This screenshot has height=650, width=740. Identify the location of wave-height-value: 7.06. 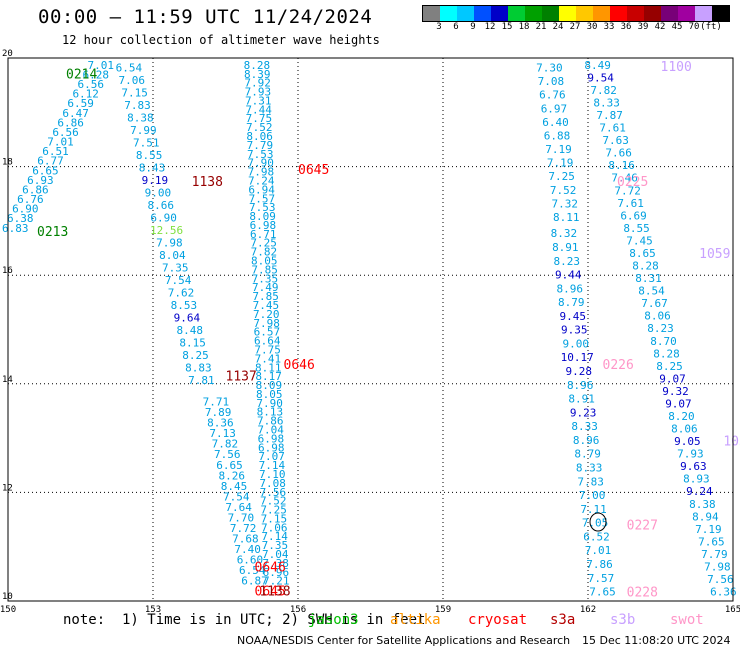
(274, 527).